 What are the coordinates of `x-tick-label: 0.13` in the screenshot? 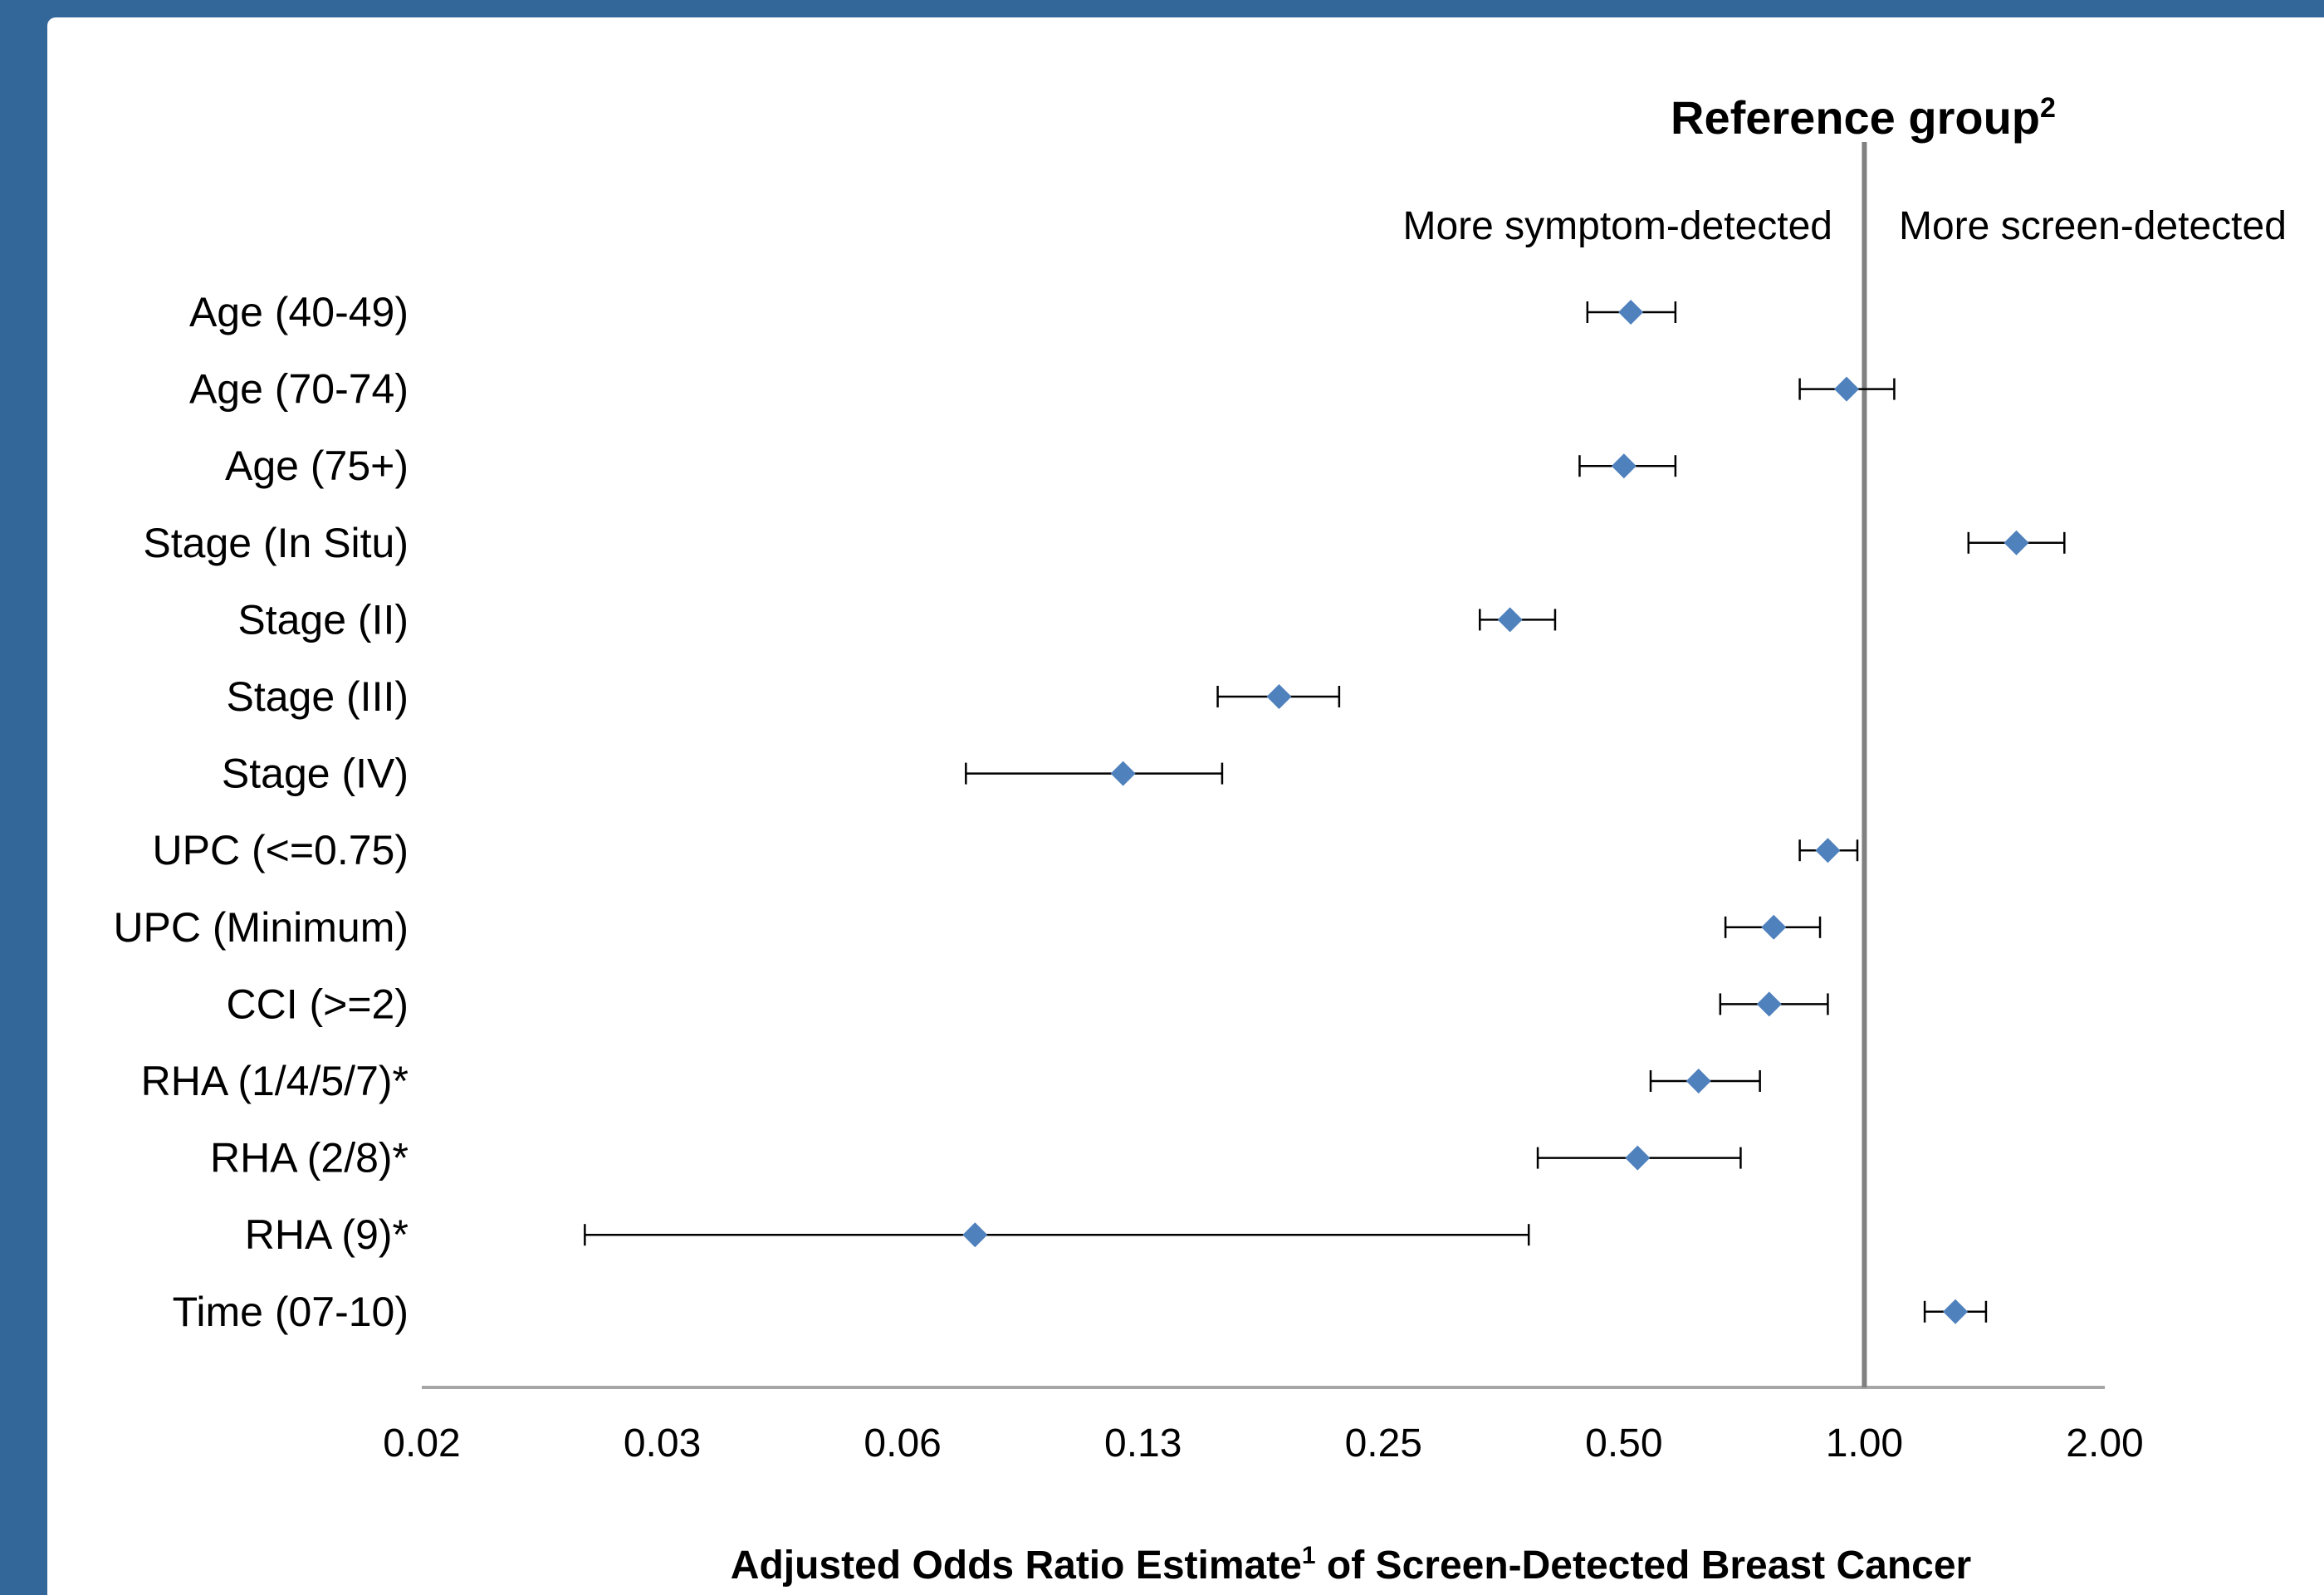 It's located at (1143, 1443).